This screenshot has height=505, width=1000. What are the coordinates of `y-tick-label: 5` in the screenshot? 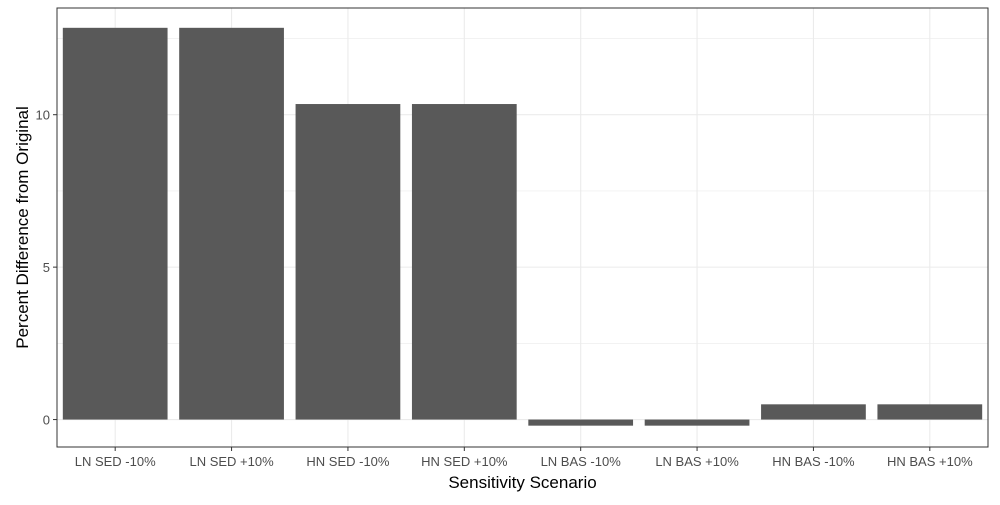 It's located at (46, 267).